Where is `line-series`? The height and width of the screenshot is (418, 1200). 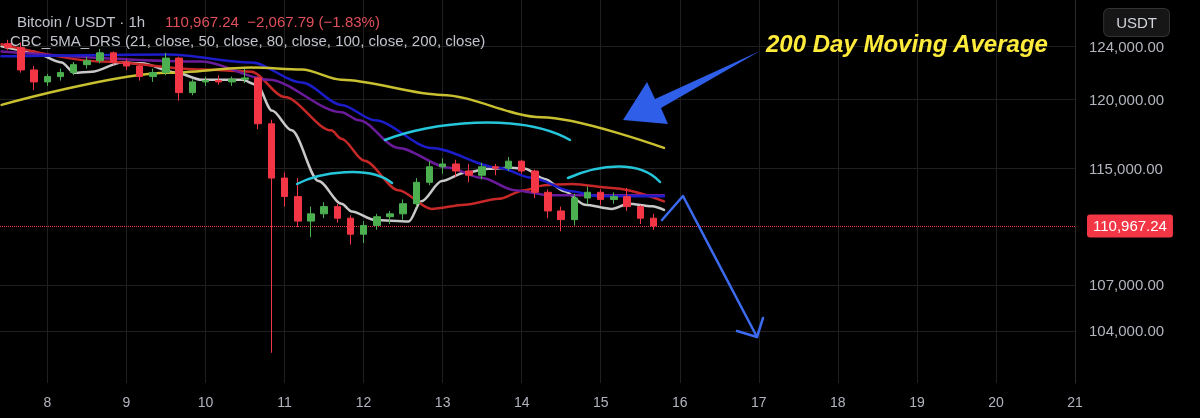
line-series is located at coordinates (333, 108).